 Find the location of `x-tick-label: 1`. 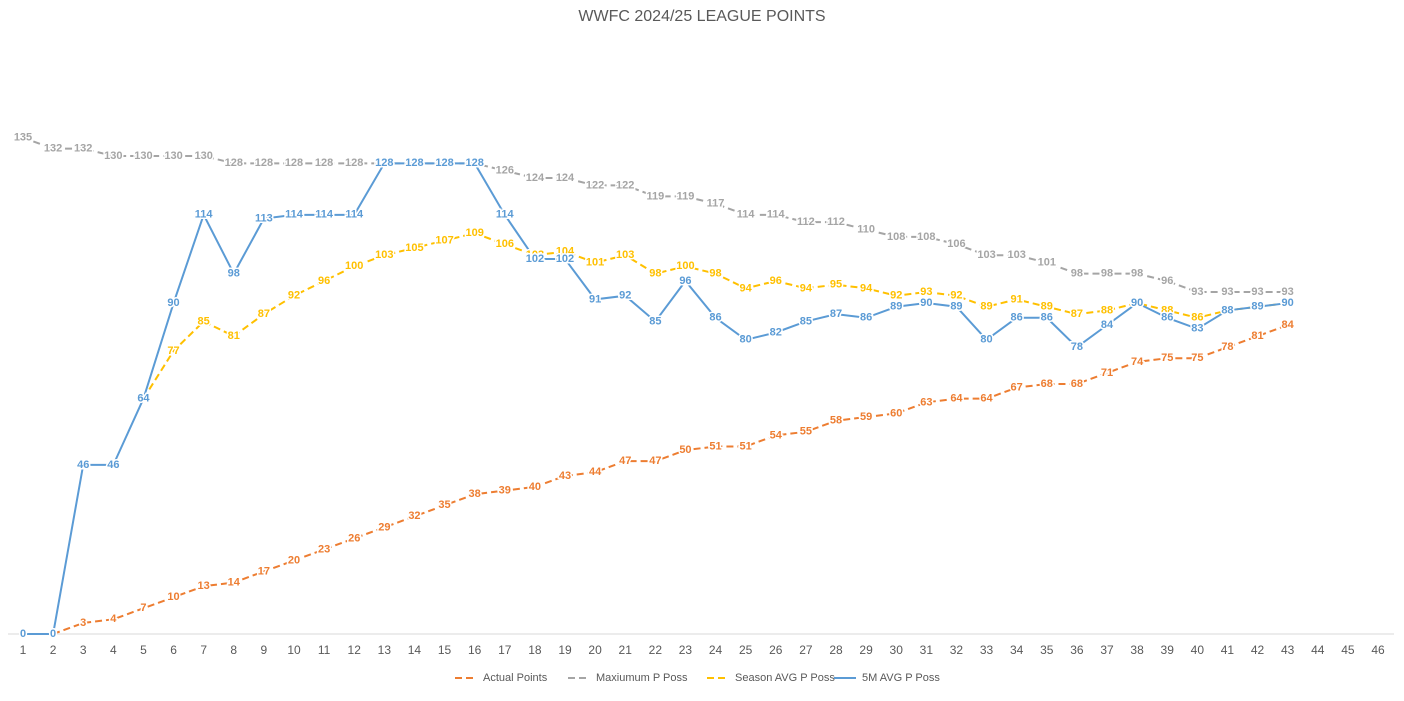

x-tick-label: 1 is located at coordinates (23, 650).